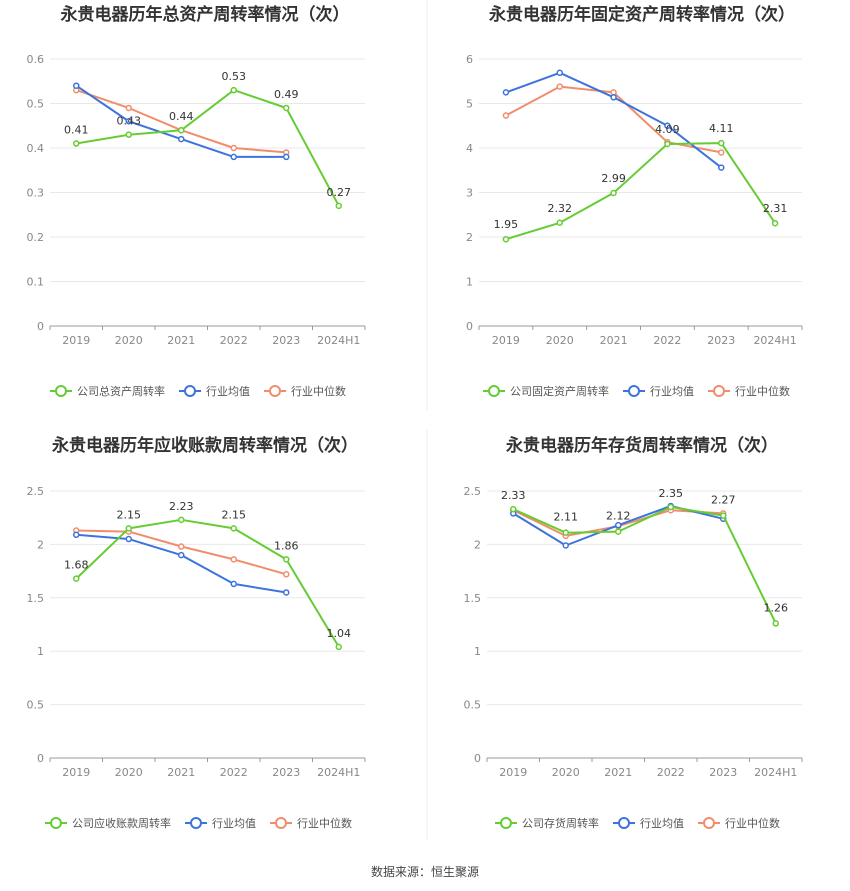  What do you see at coordinates (721, 128) in the screenshot?
I see `data-label: 4.11` at bounding box center [721, 128].